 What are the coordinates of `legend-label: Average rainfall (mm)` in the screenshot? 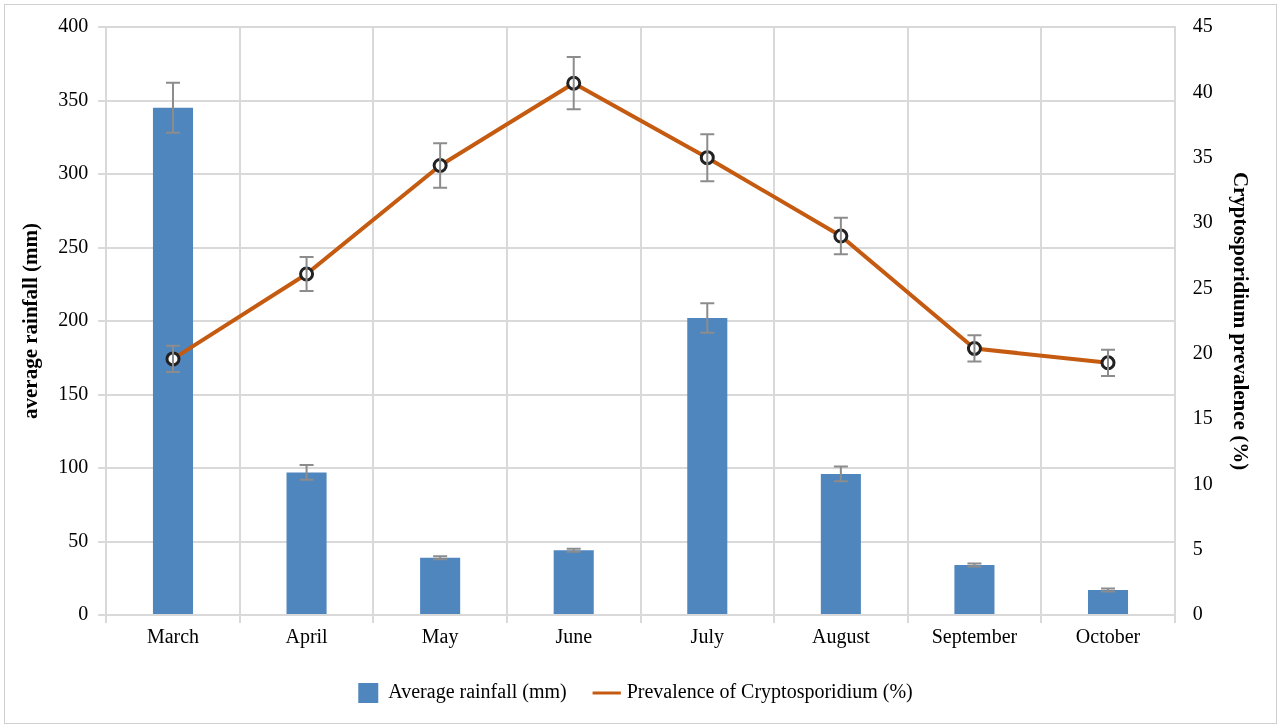 It's located at (477, 692).